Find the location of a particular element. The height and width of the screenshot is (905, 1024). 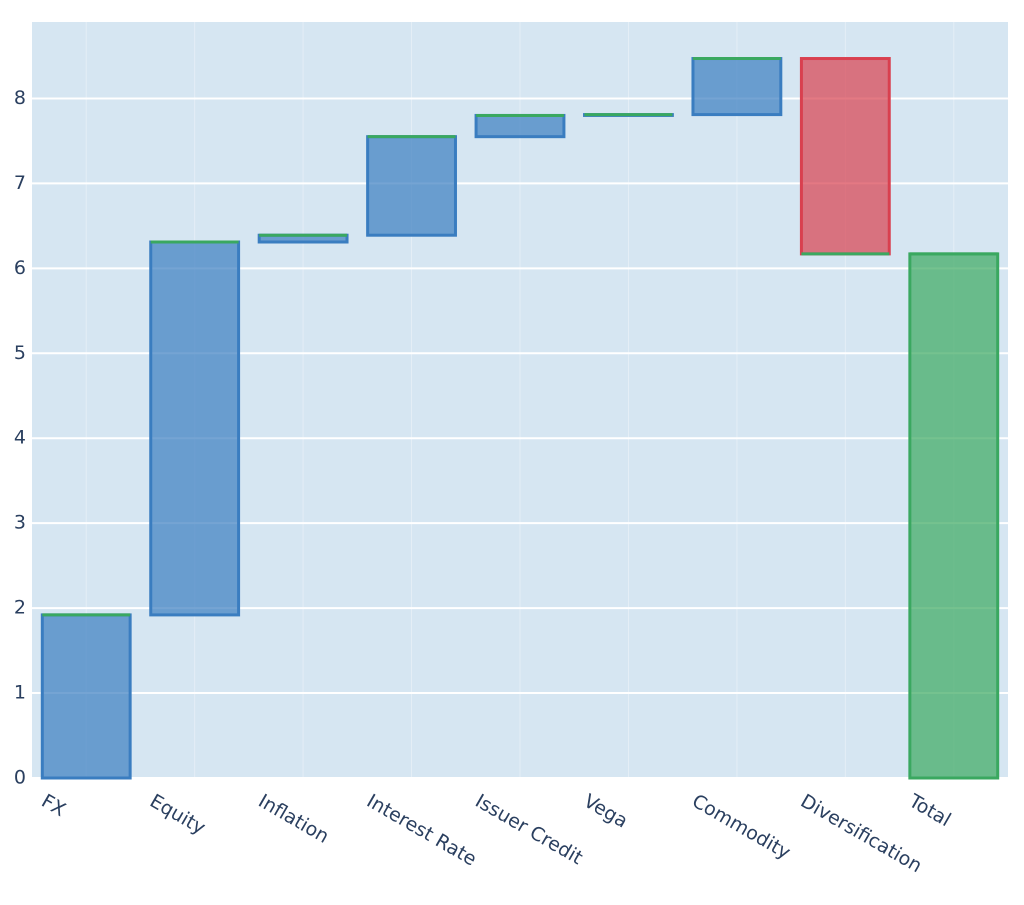

x-tick-label: Equity is located at coordinates (177, 814).